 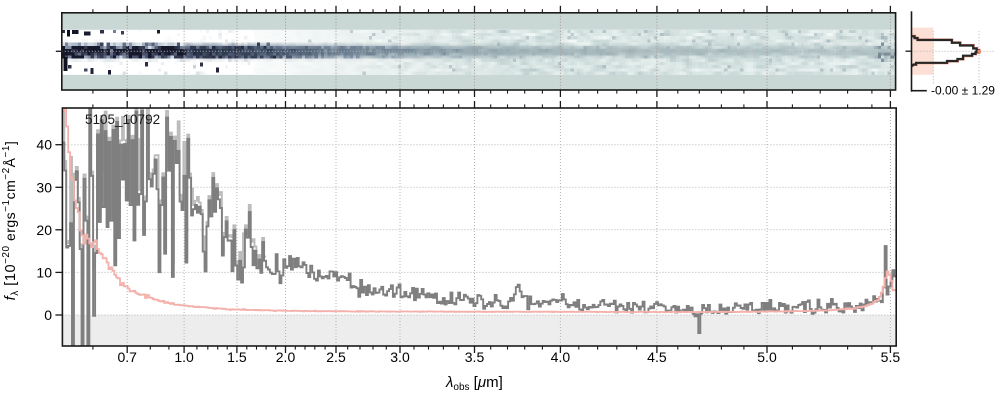 What do you see at coordinates (44, 230) in the screenshot?
I see `svg-text: 20` at bounding box center [44, 230].